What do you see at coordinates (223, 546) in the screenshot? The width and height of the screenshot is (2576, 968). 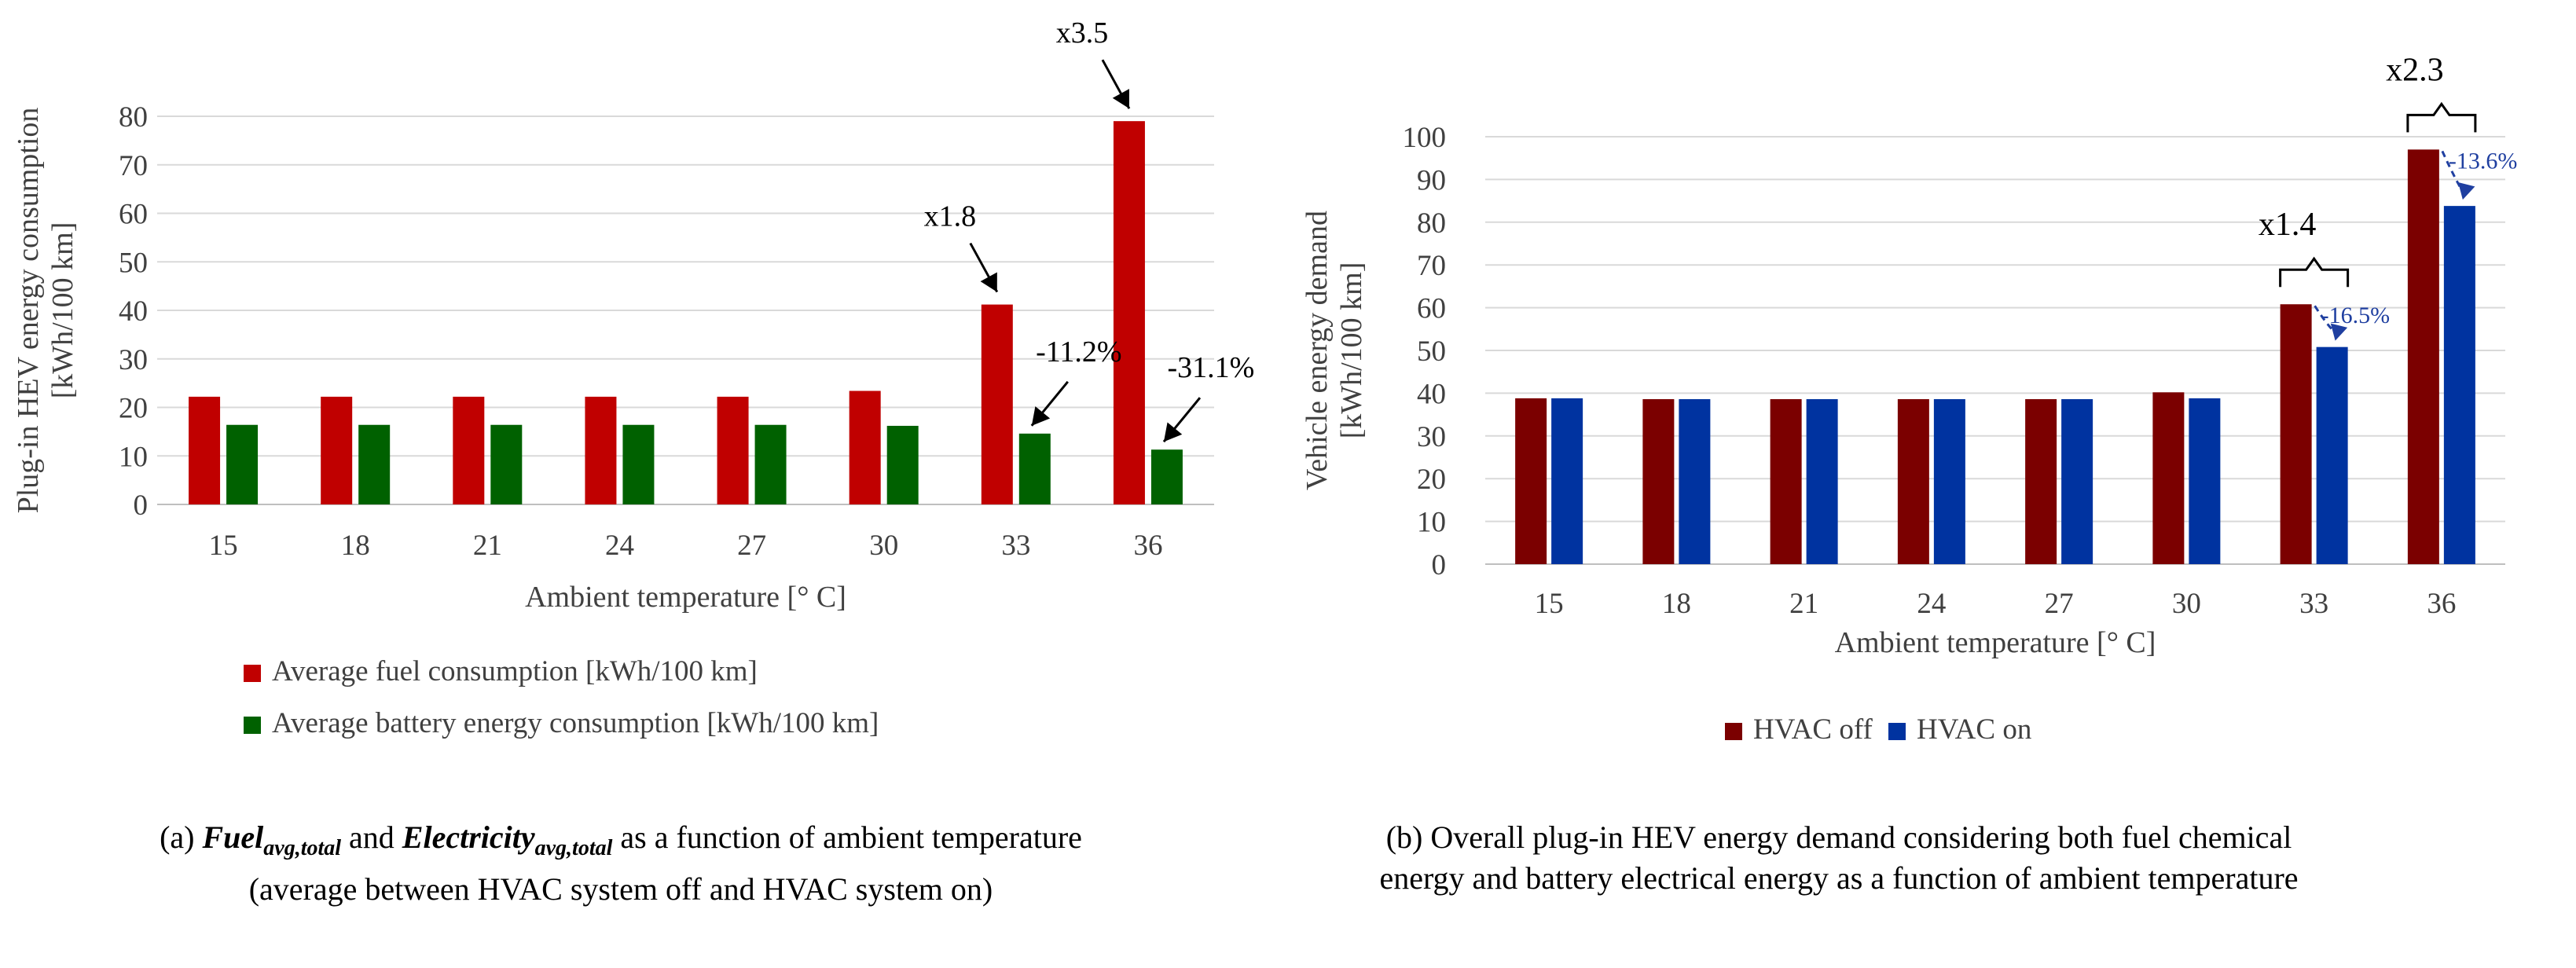 I see `x-tick-label: 15` at bounding box center [223, 546].